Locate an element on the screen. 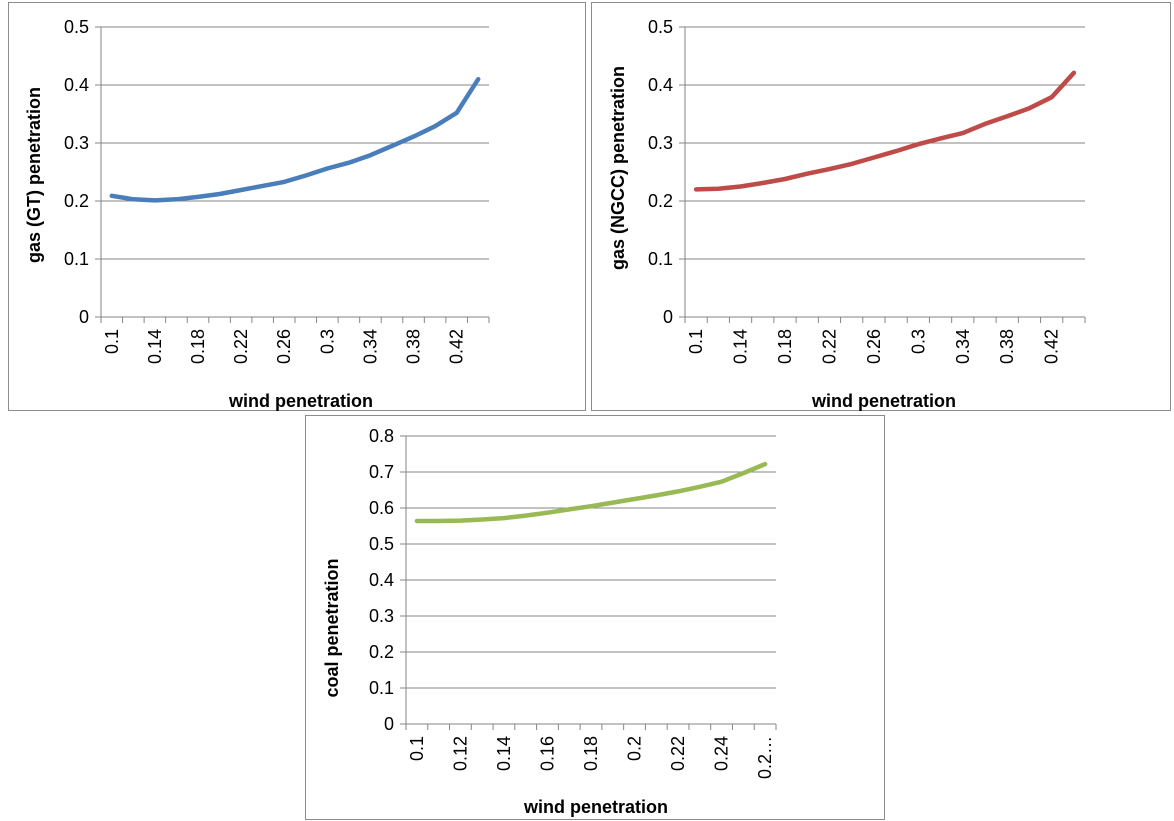 The height and width of the screenshot is (821, 1174). gas-gt-y-tick-label: 0.3 is located at coordinates (76, 143).